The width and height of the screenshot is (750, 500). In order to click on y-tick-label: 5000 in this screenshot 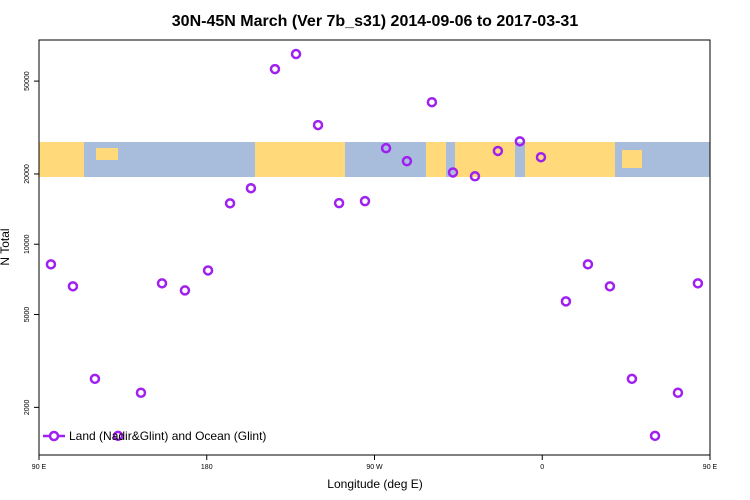, I will do `click(27, 315)`.